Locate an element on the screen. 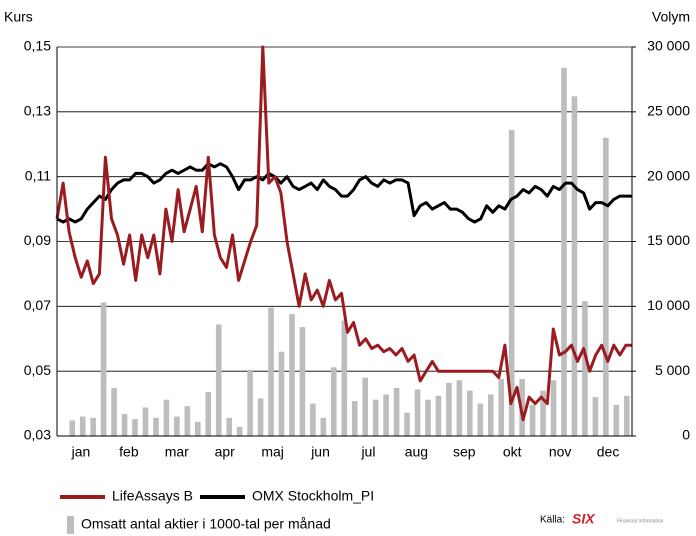  legend-label: Omsatt antal aktier i 1000-tal per månad is located at coordinates (206, 524).